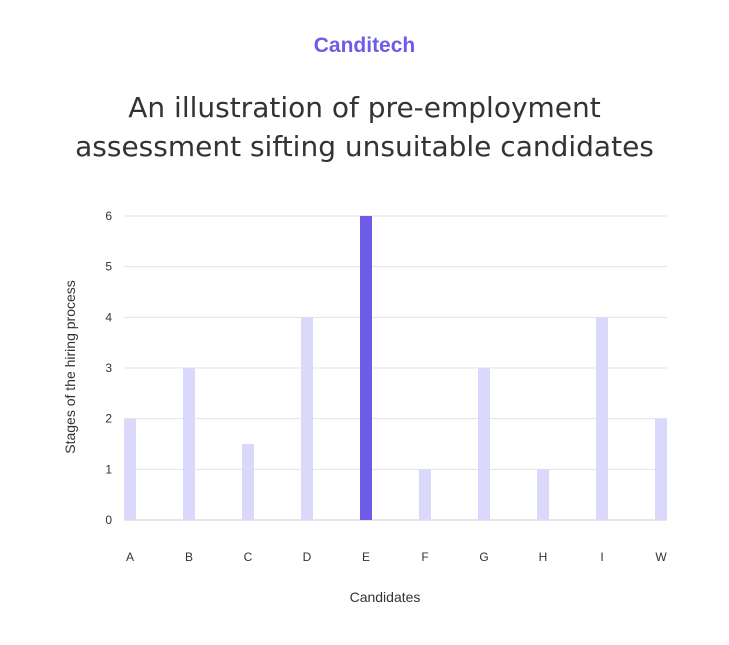 The width and height of the screenshot is (729, 645). What do you see at coordinates (364, 107) in the screenshot?
I see `chart-title-line-1: An illustration of pre-employment` at bounding box center [364, 107].